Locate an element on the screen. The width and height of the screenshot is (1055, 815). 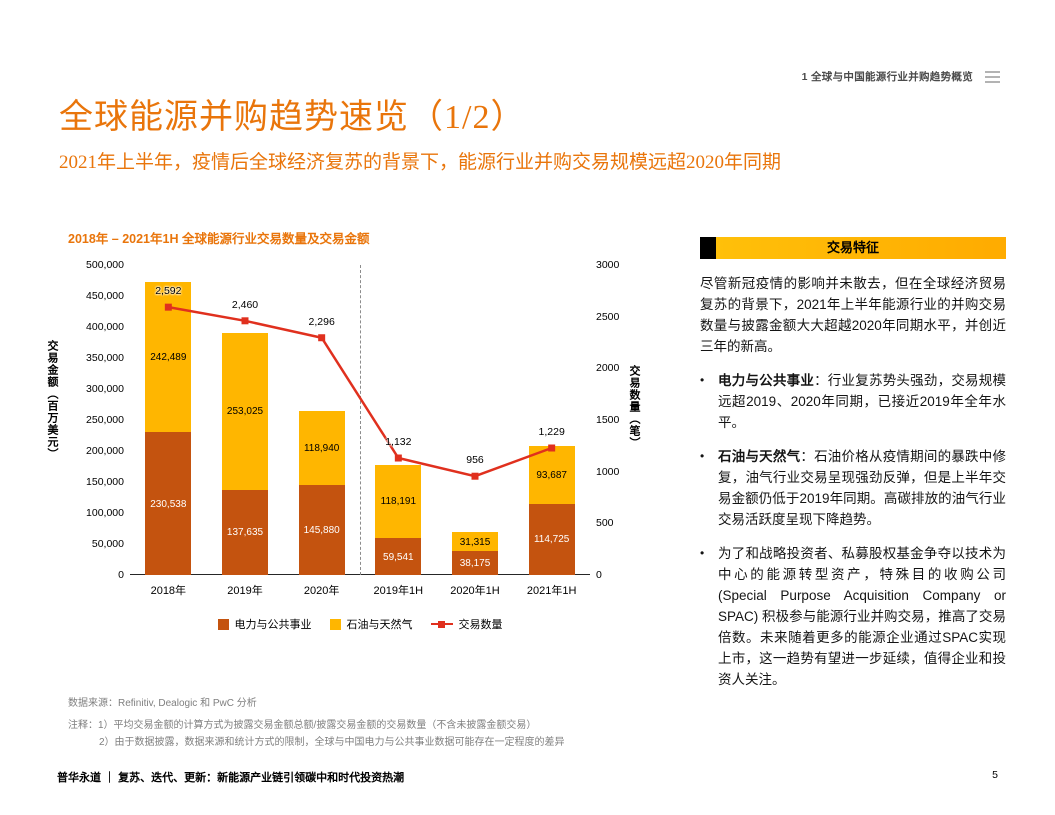
legend-item-power: 电力与公共事业 is located at coordinates (264, 624).